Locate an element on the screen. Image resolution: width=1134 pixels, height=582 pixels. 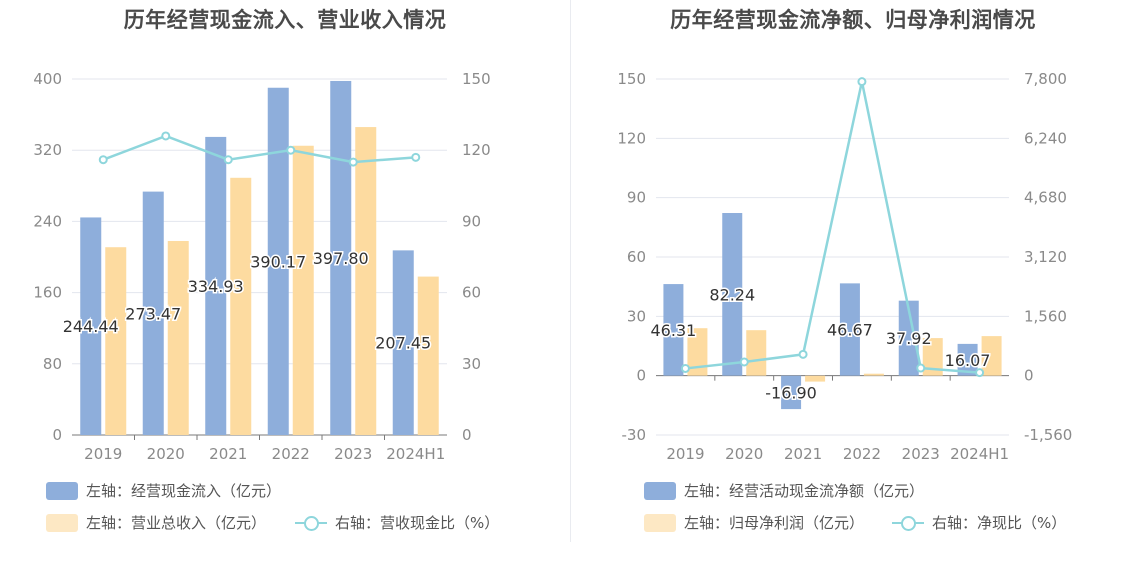
legend-label: 右轴：营收现金比（%） is located at coordinates (417, 523).